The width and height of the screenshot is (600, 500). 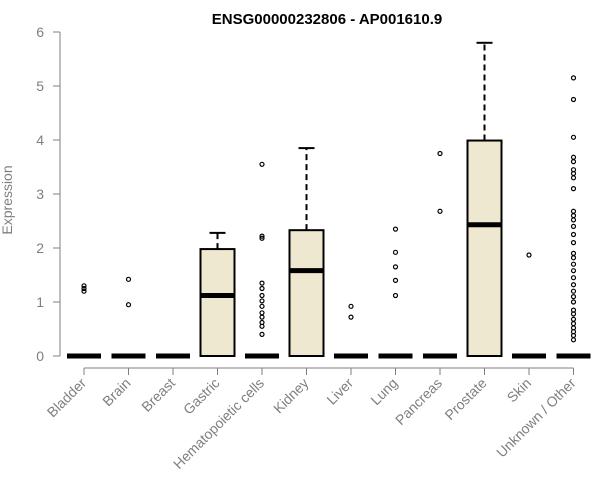 What do you see at coordinates (440, 254) in the screenshot?
I see `box-pancreas` at bounding box center [440, 254].